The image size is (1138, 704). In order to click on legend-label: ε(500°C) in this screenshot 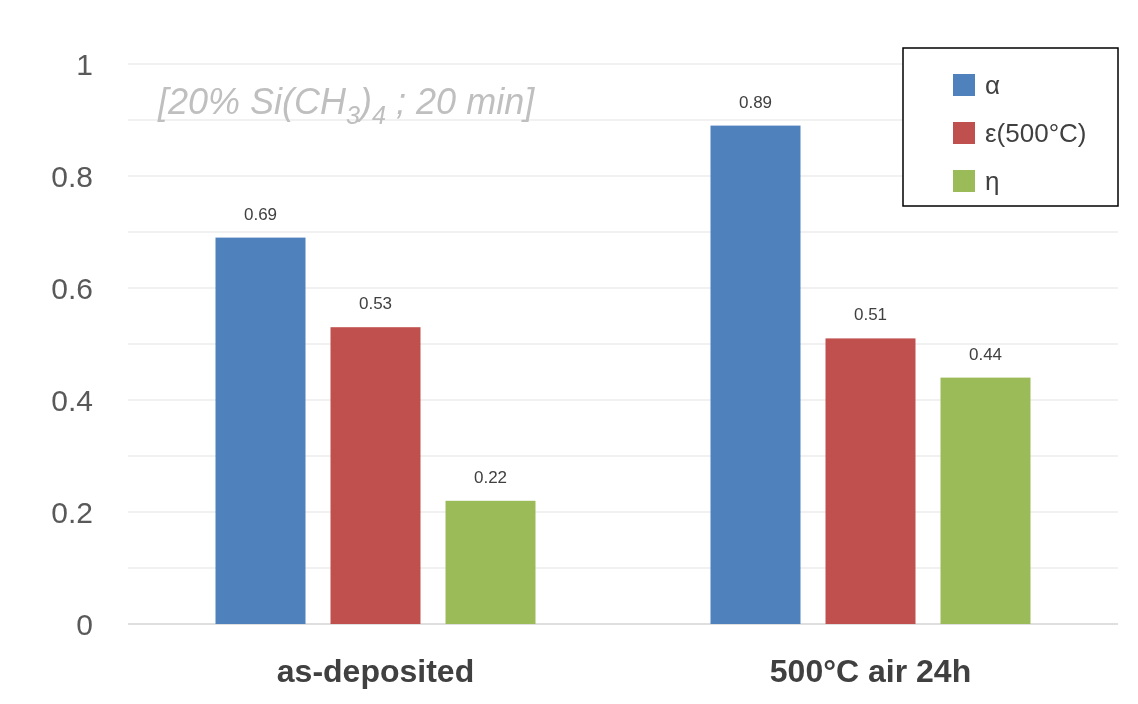, I will do `click(1036, 133)`.